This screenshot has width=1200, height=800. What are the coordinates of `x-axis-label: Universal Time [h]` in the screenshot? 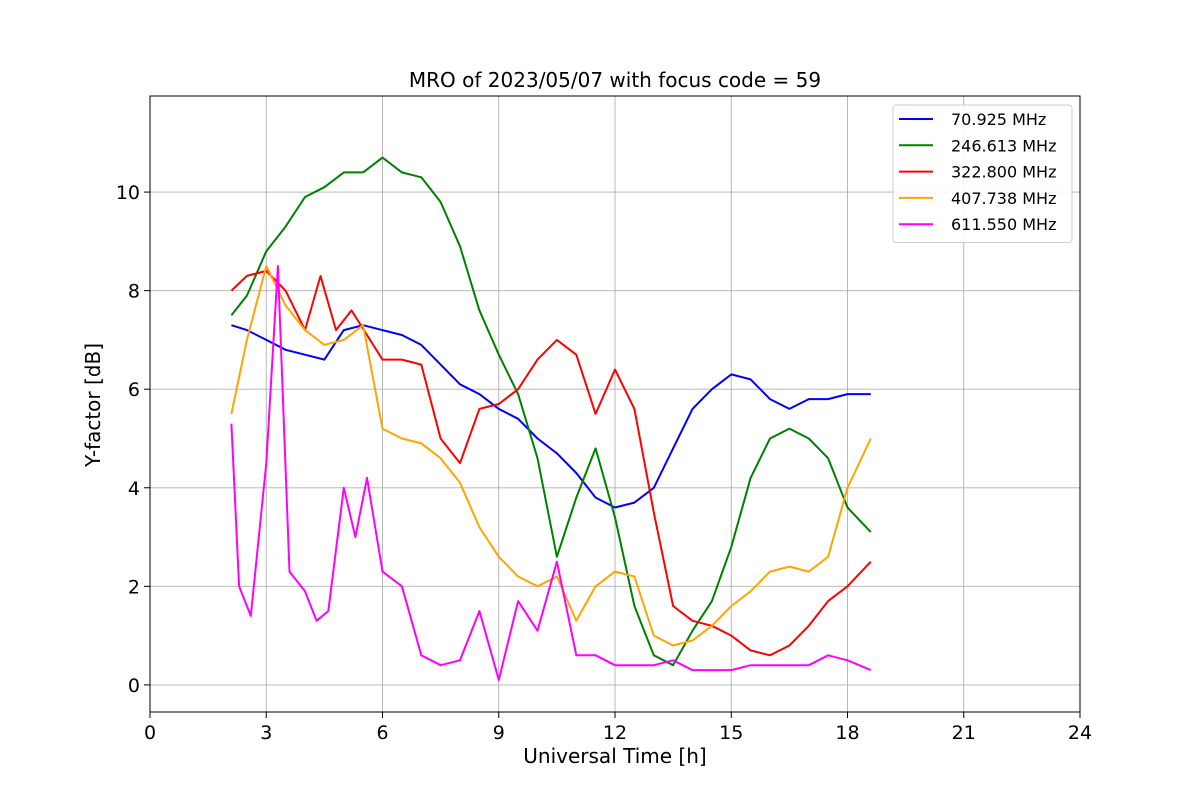 It's located at (614, 756).